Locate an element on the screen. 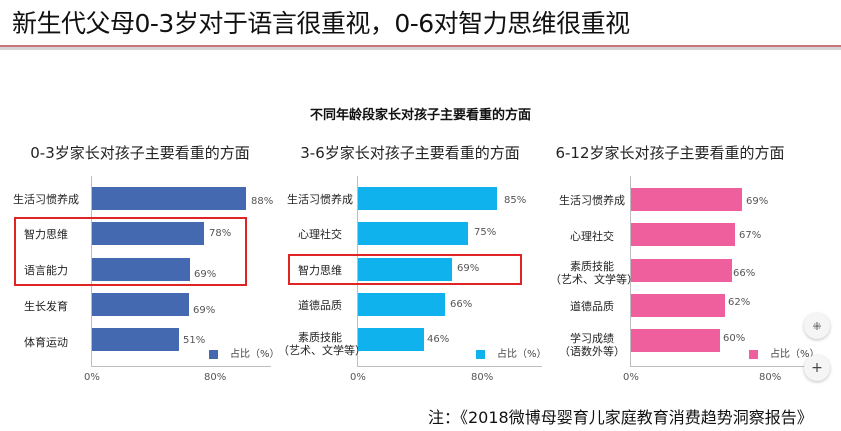 The image size is (841, 431). title-divider-shadow is located at coordinates (420, 48).